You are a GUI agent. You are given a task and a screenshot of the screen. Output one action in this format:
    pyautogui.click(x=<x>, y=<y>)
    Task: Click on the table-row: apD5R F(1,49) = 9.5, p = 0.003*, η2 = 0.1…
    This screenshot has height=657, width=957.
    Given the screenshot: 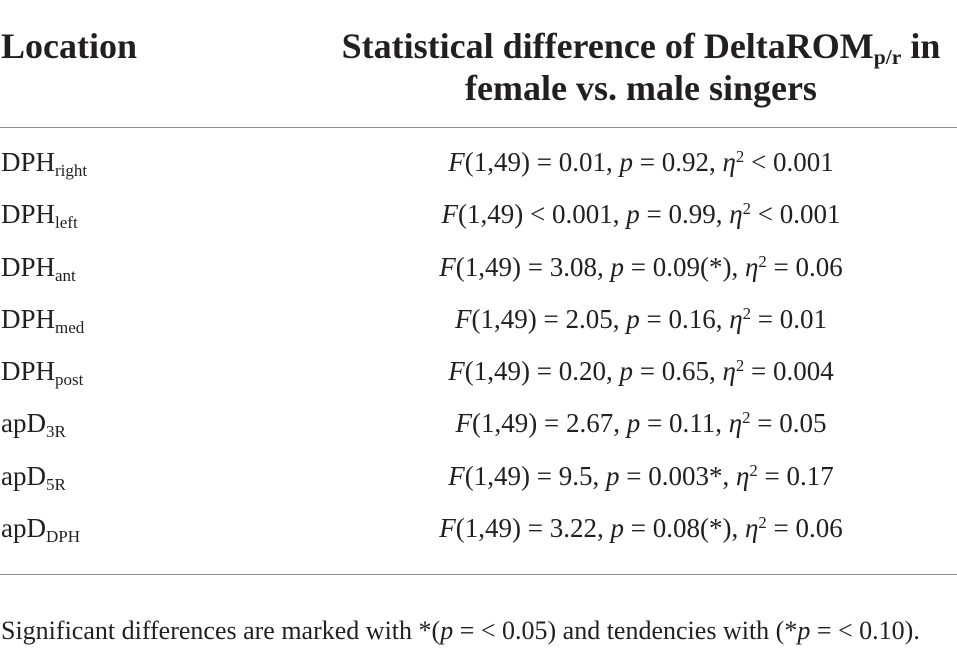 What is the action you would take?
    pyautogui.click(x=478, y=476)
    